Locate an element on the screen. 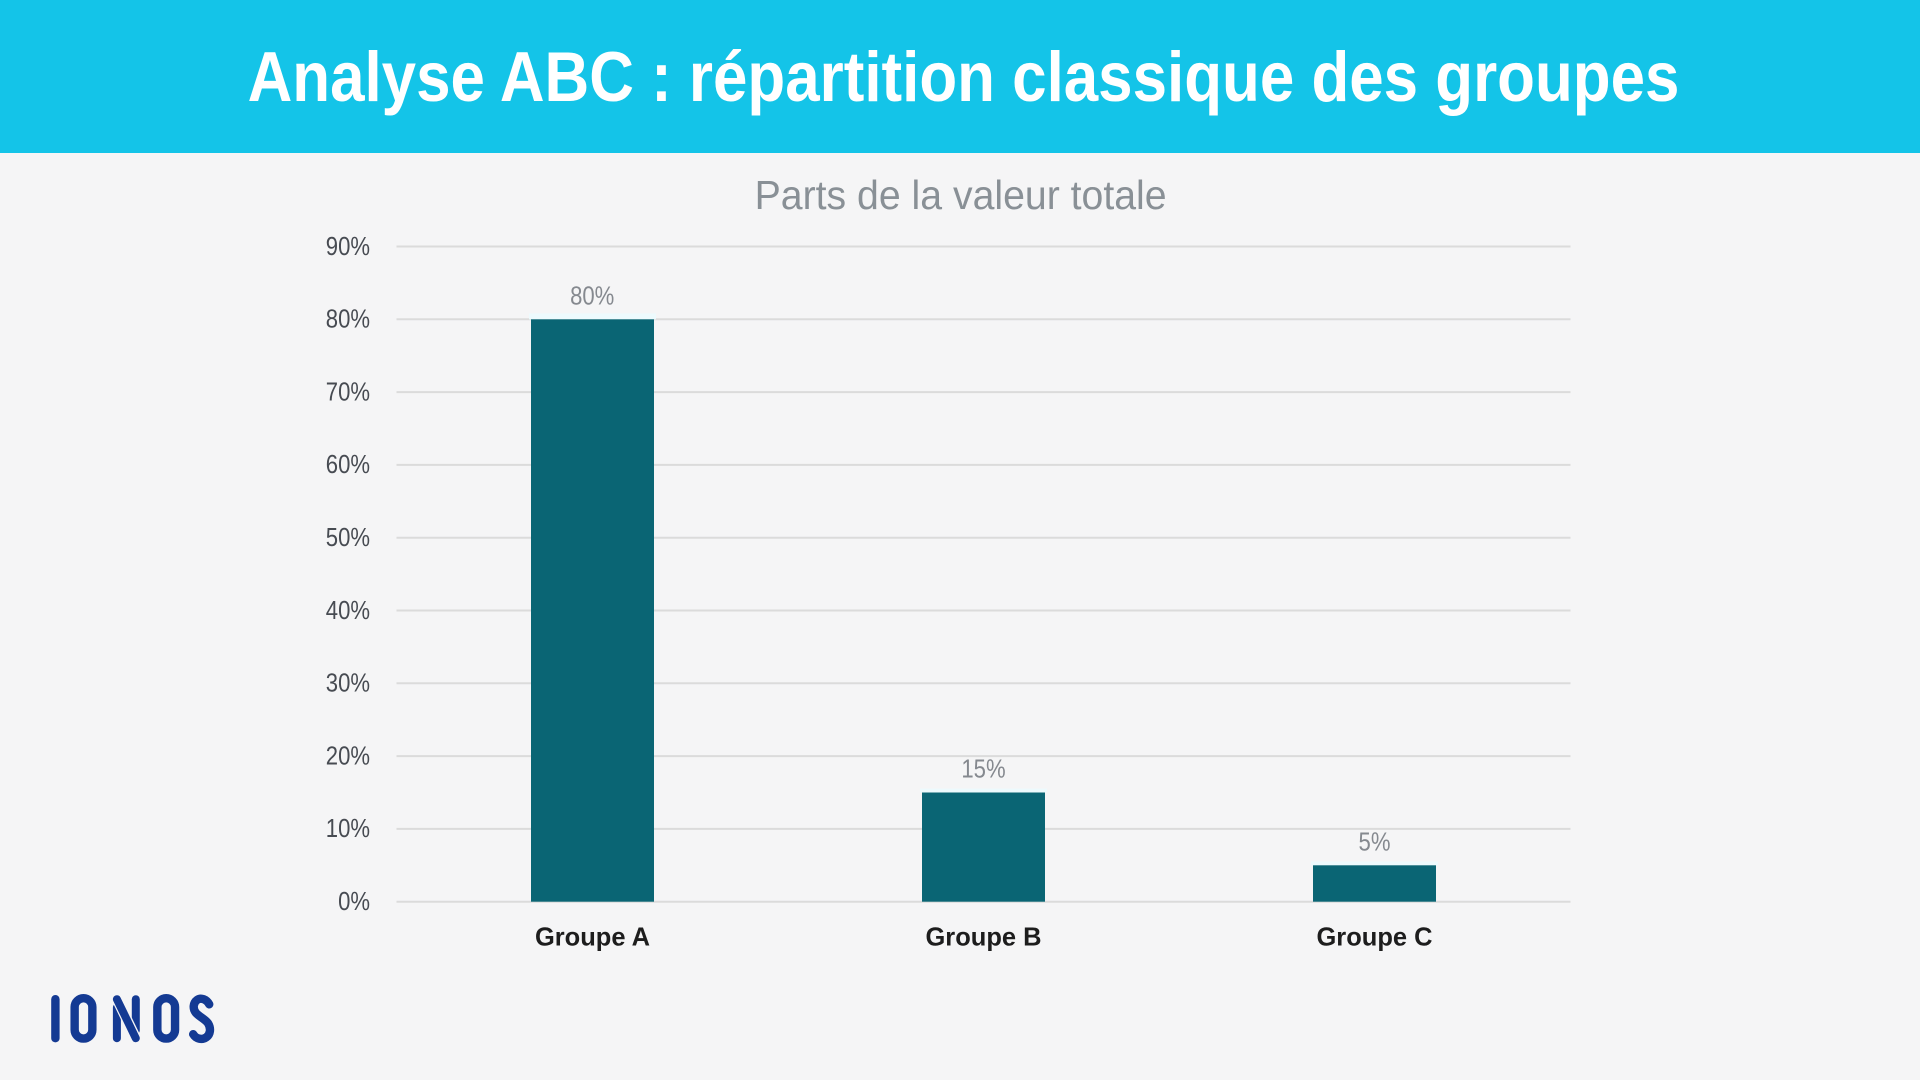 The width and height of the screenshot is (1920, 1080). svg-text: 15% is located at coordinates (983, 769).